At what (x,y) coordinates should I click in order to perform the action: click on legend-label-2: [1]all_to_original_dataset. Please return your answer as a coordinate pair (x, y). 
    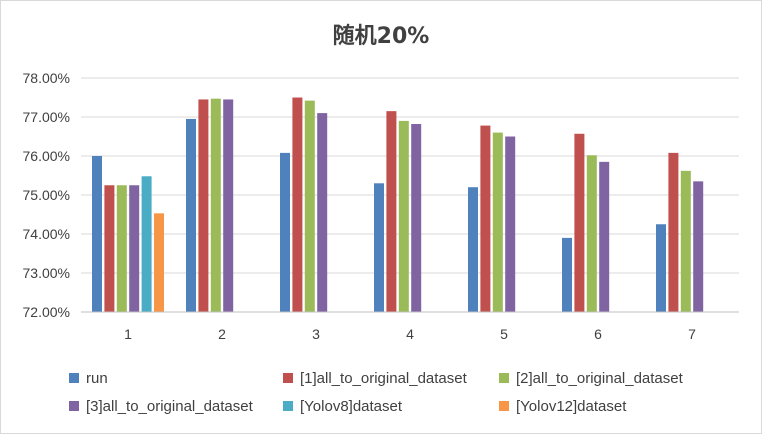
    Looking at the image, I should click on (384, 378).